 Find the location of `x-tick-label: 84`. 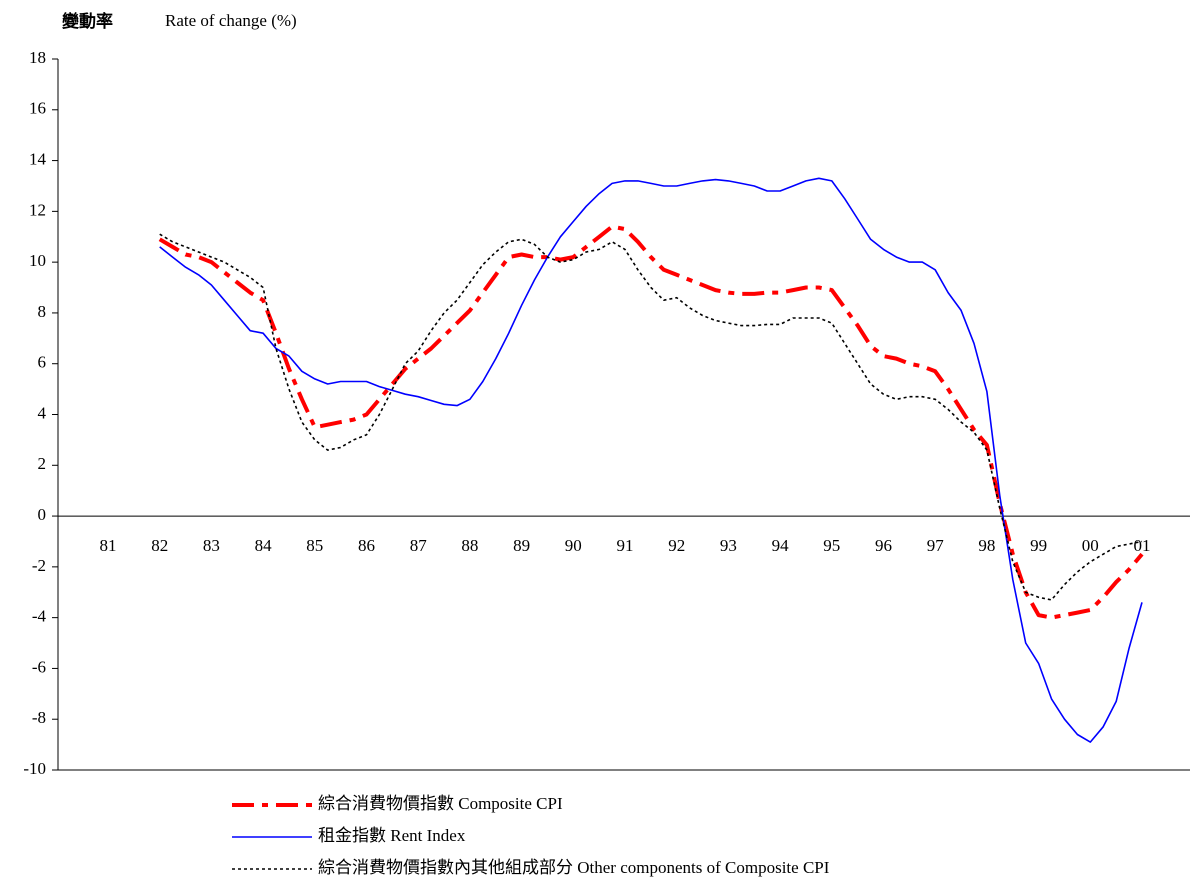

x-tick-label: 84 is located at coordinates (264, 545).